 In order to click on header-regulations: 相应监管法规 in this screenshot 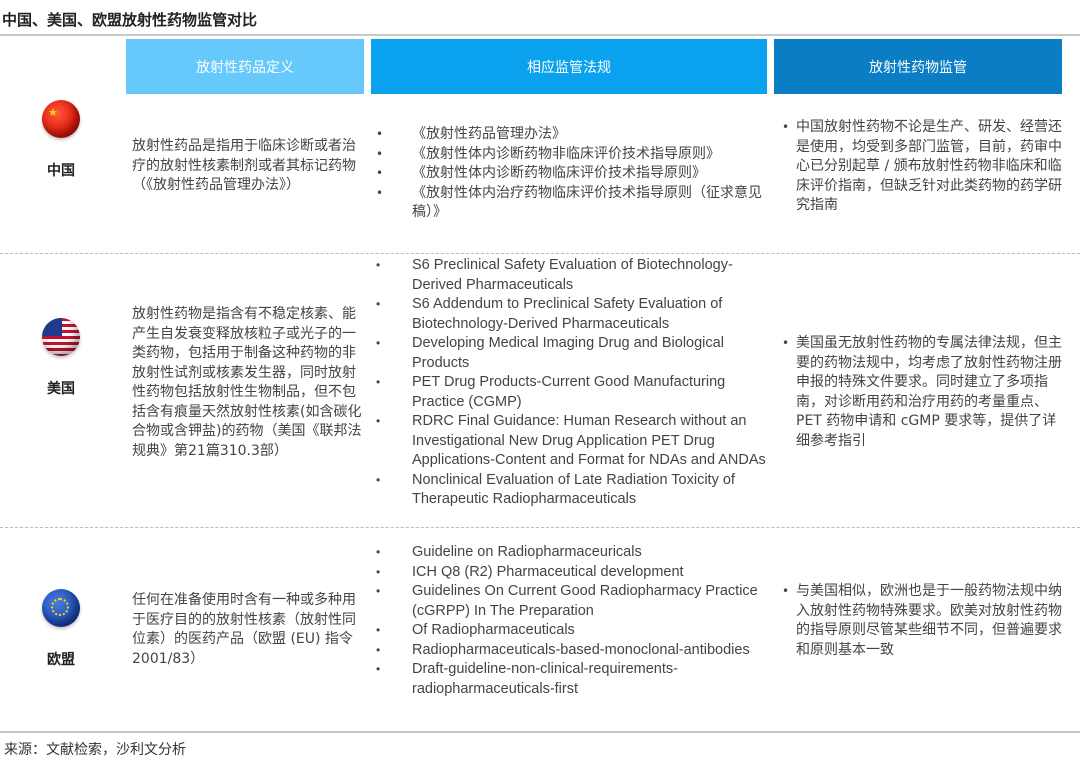, I will do `click(569, 66)`.